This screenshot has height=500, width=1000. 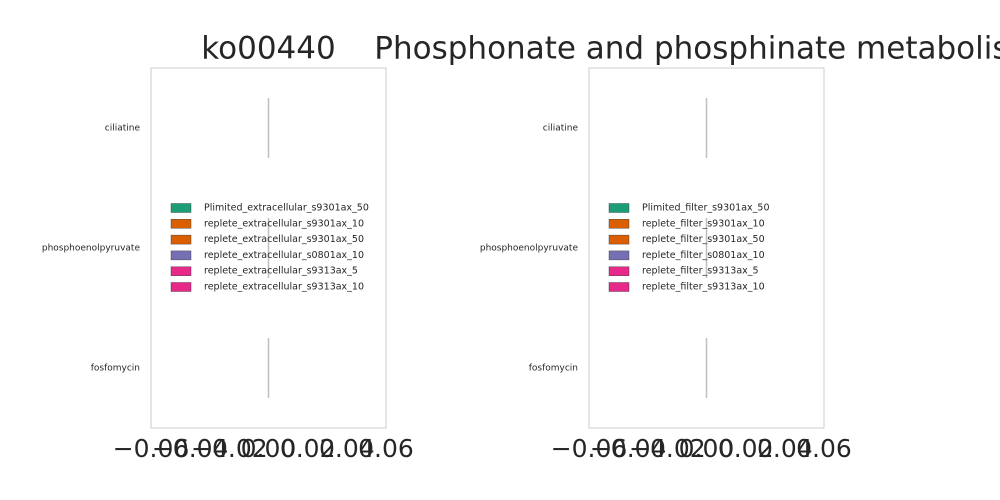 What do you see at coordinates (268, 49) in the screenshot?
I see `chart-title: ko00440` at bounding box center [268, 49].